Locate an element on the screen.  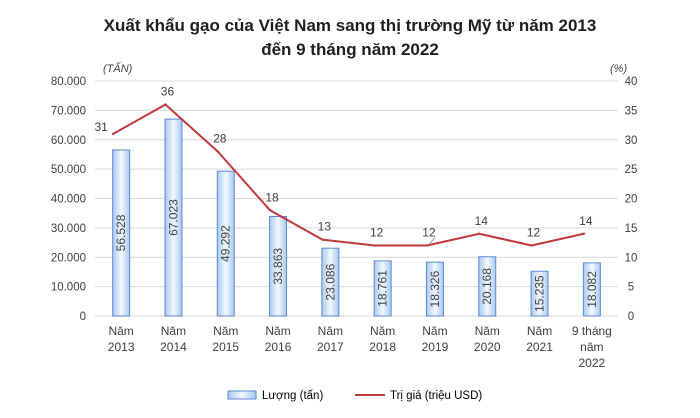
left-tick-label: 0 is located at coordinates (83, 317).